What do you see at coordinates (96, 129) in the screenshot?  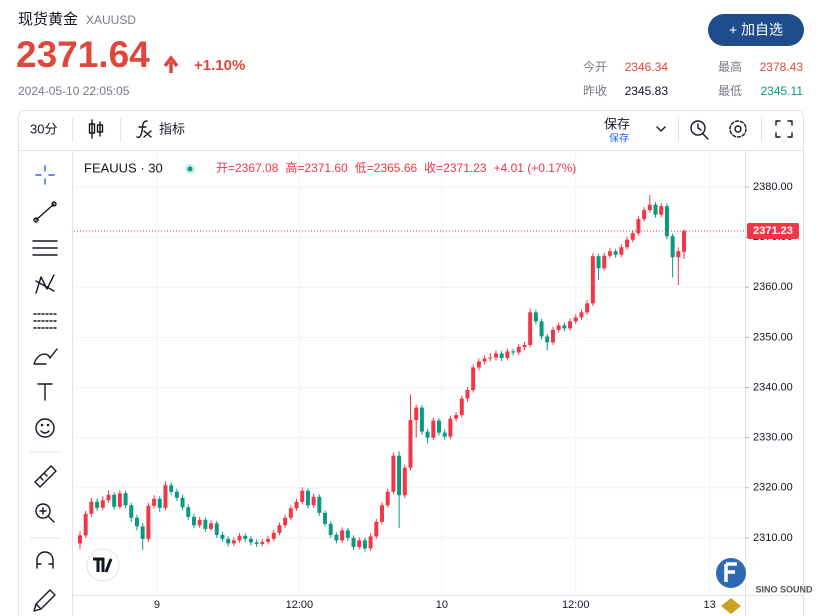 I see `chart-type-button` at bounding box center [96, 129].